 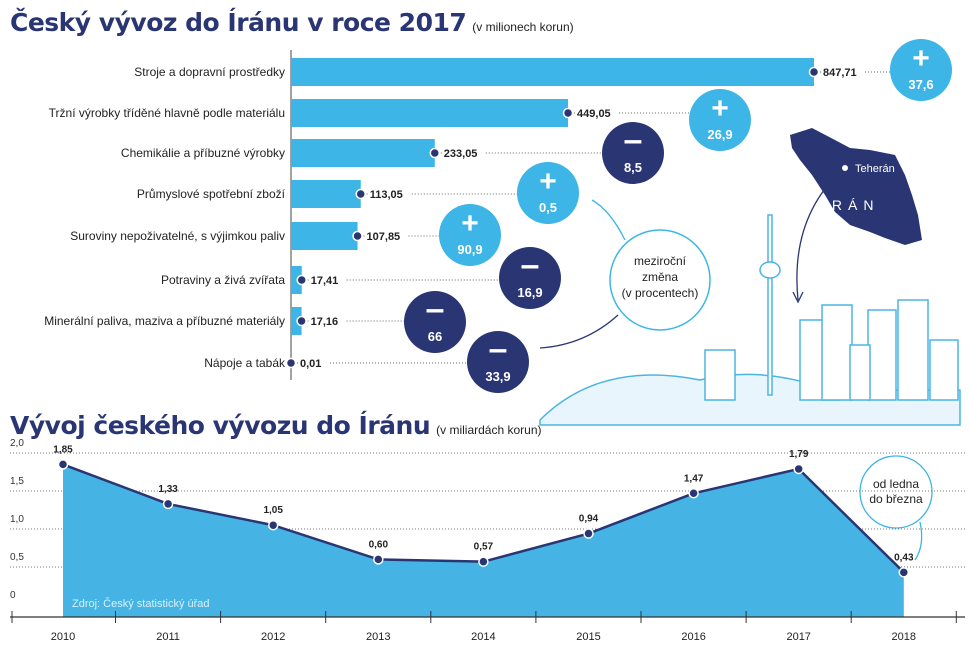 What do you see at coordinates (17, 443) in the screenshot?
I see `y-tick-label: 2,0` at bounding box center [17, 443].